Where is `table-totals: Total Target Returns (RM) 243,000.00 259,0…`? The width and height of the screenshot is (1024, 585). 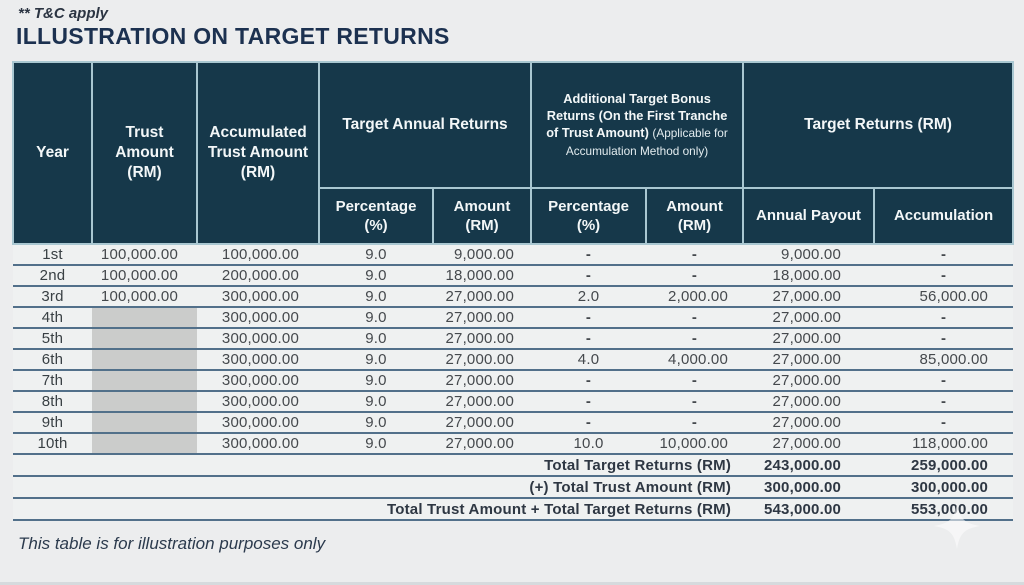 table-totals: Total Target Returns (RM) 243,000.00 259,0… is located at coordinates (513, 487).